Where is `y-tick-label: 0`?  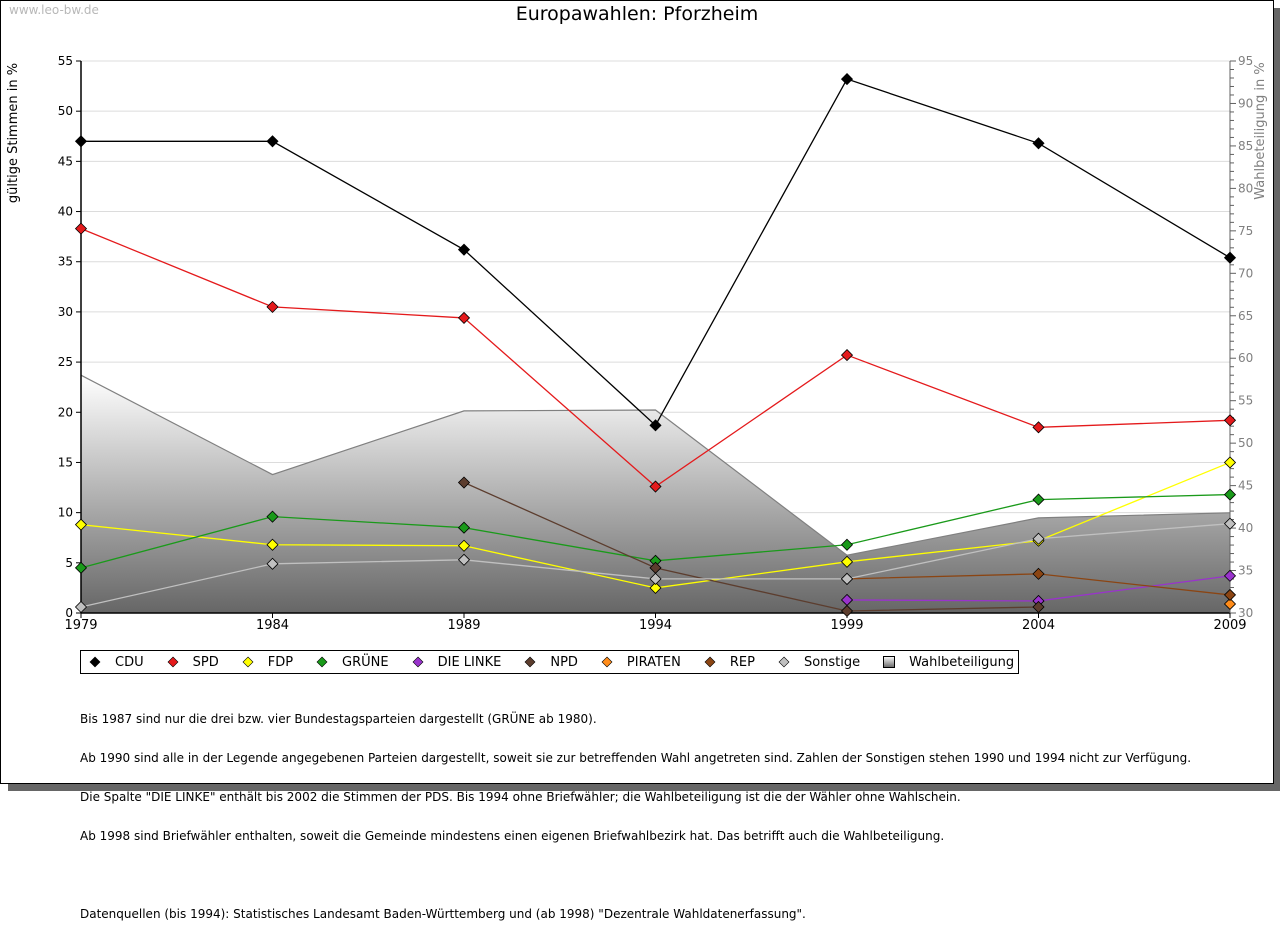 y-tick-label: 0 is located at coordinates (69, 613).